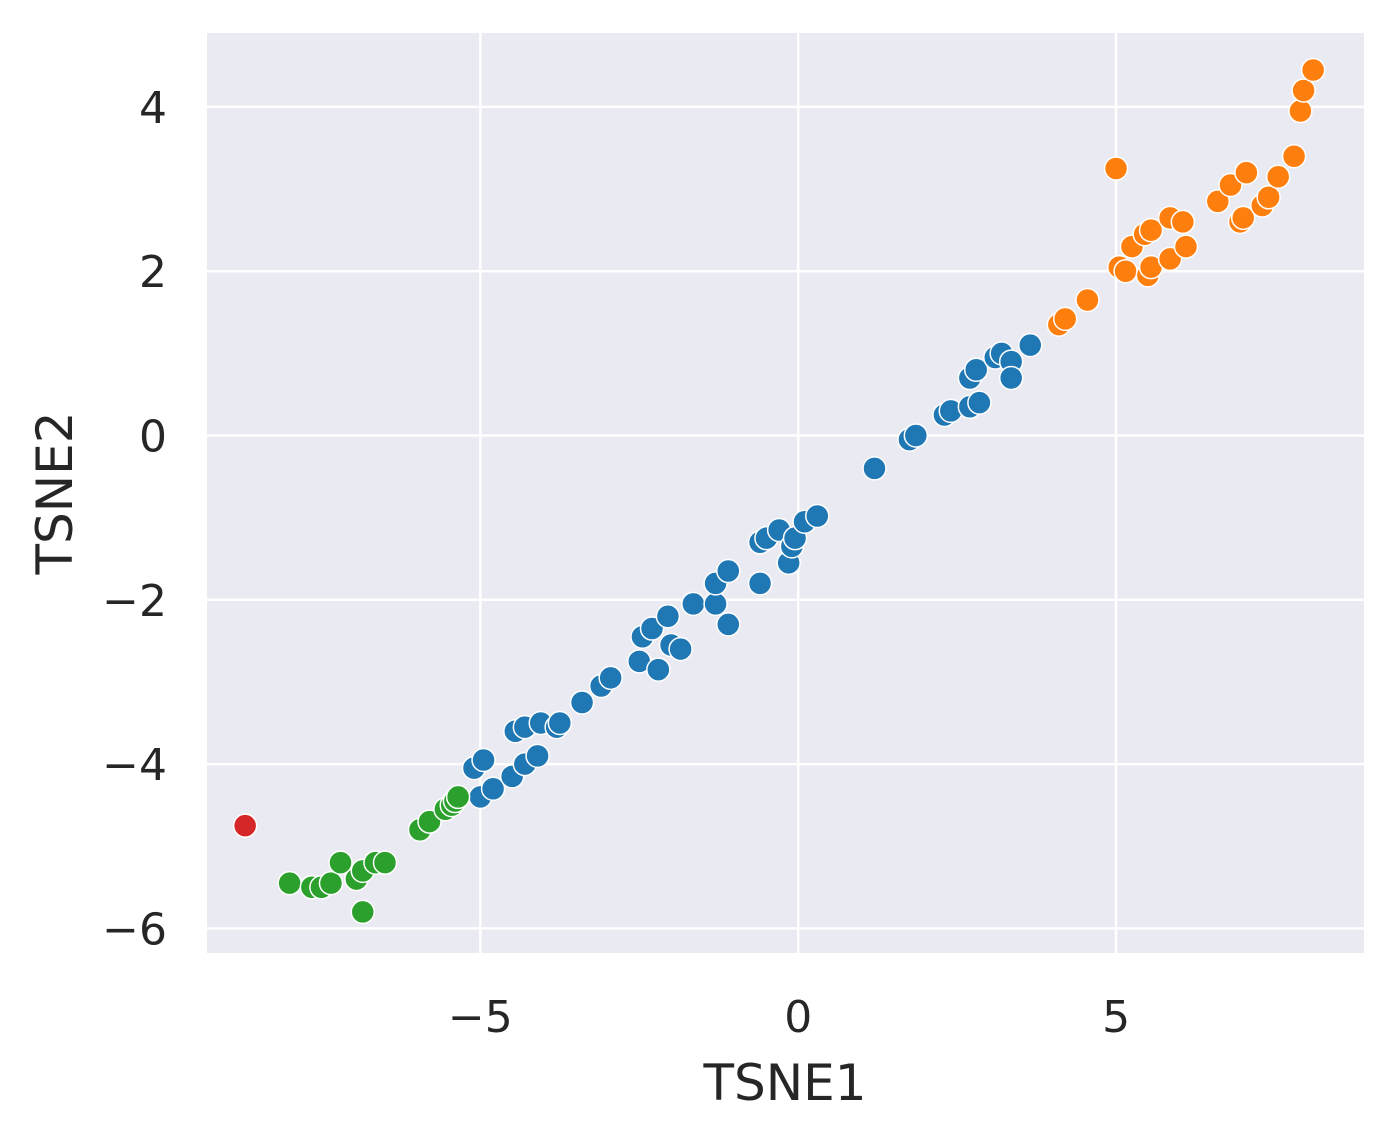  I want to click on x-tick-labels: −5 0 5, so click(789, 1017).